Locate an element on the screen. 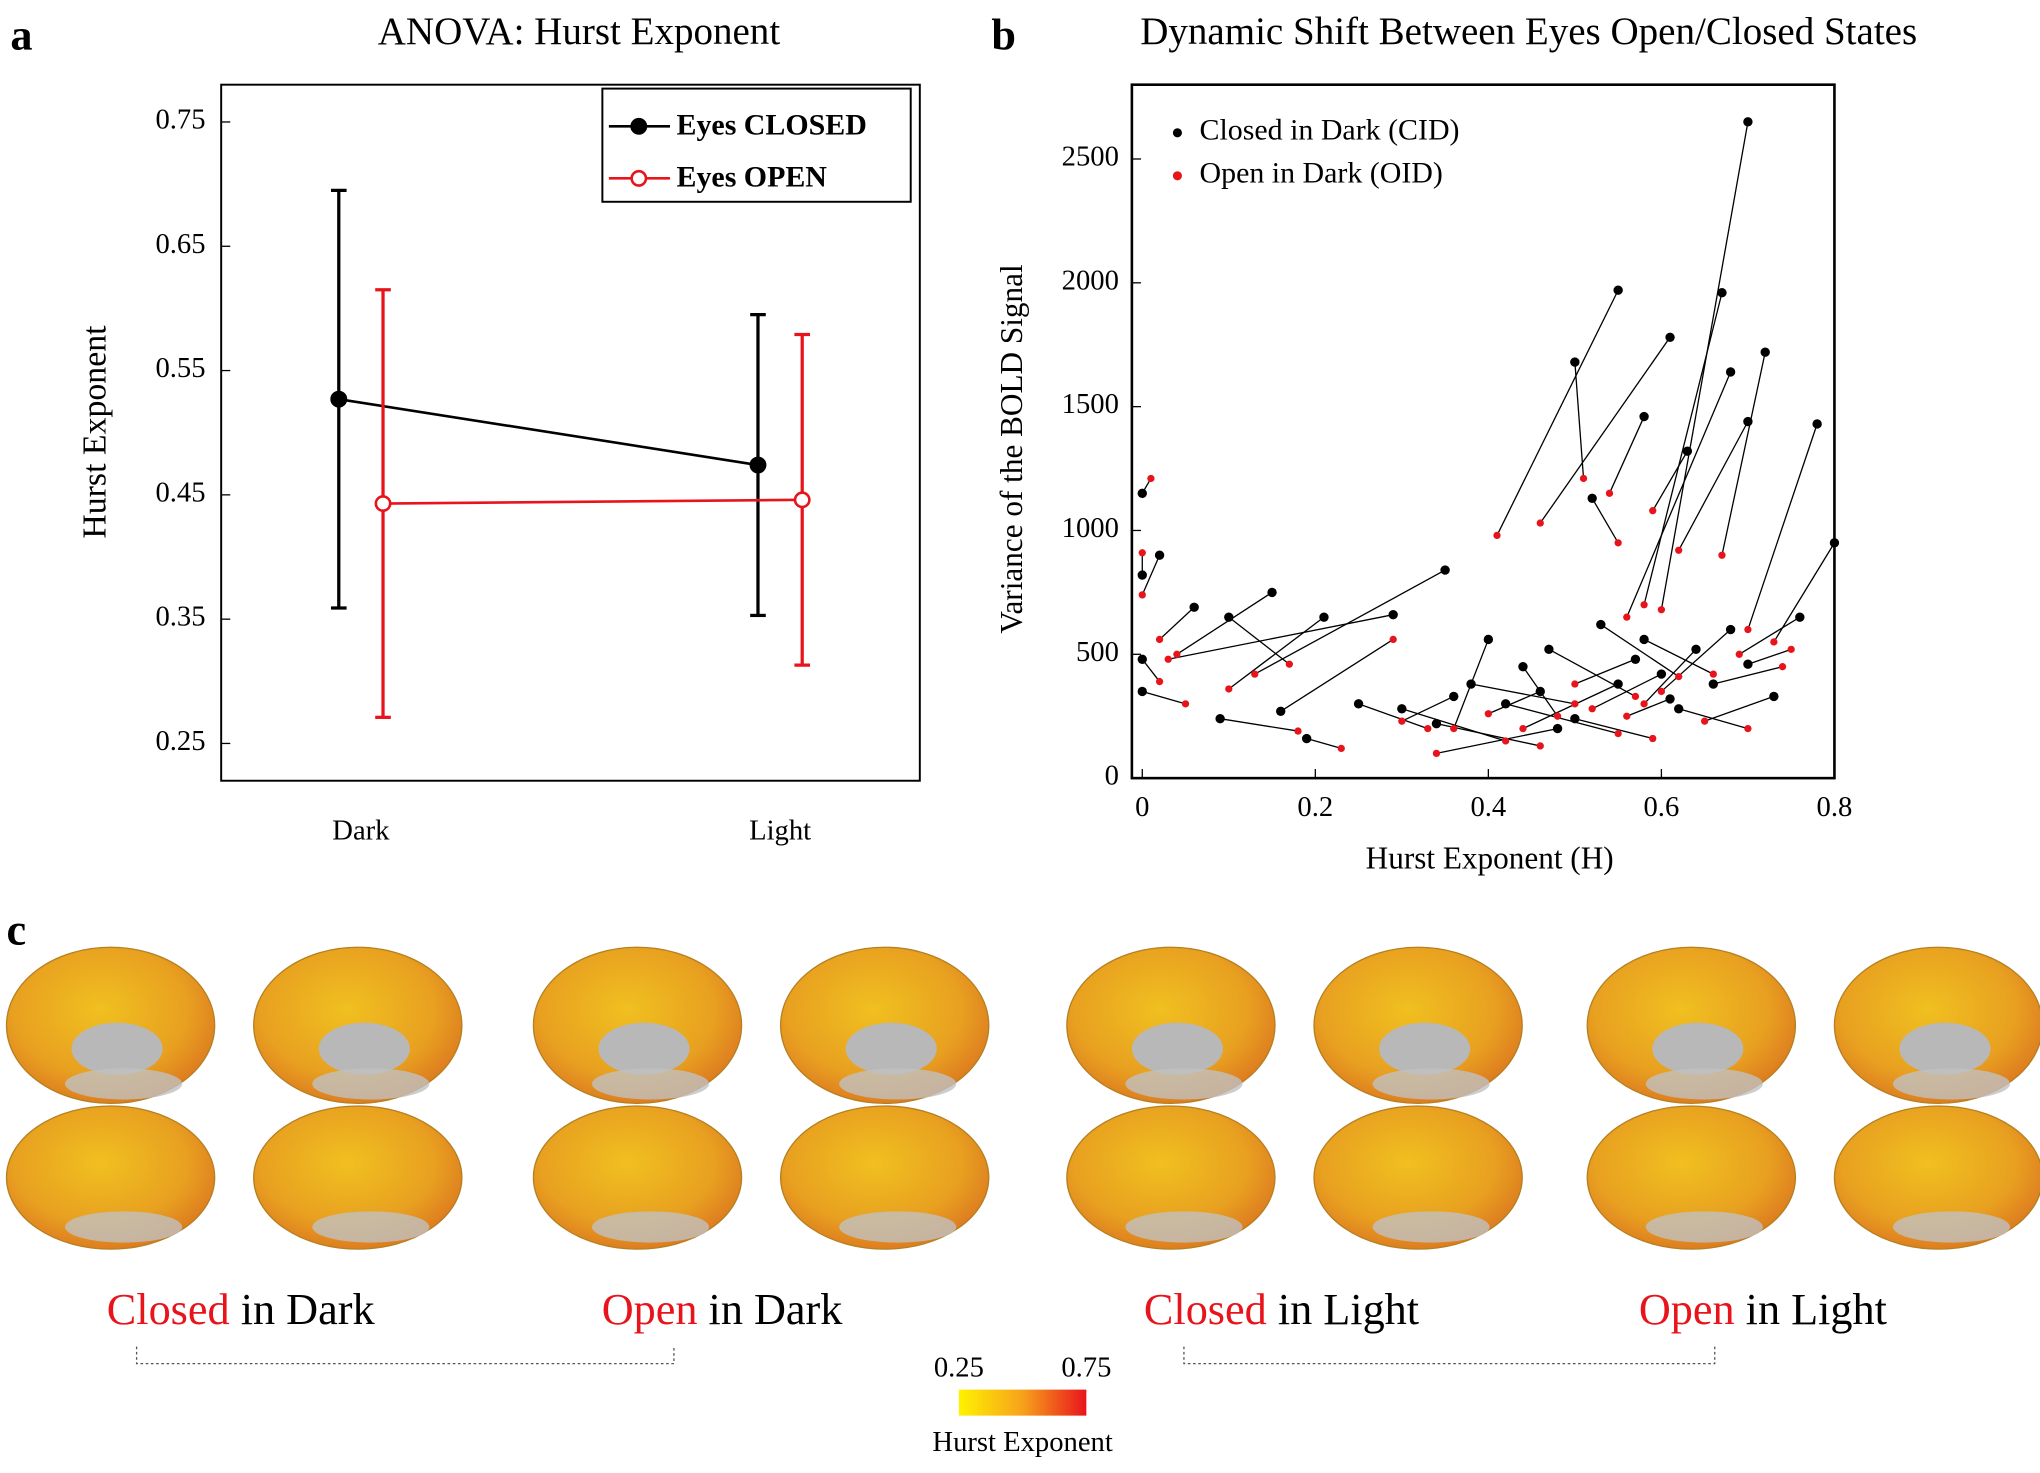 The image size is (2040, 1473). x-axis-label: Hurst Exponent (H) is located at coordinates (1490, 858).